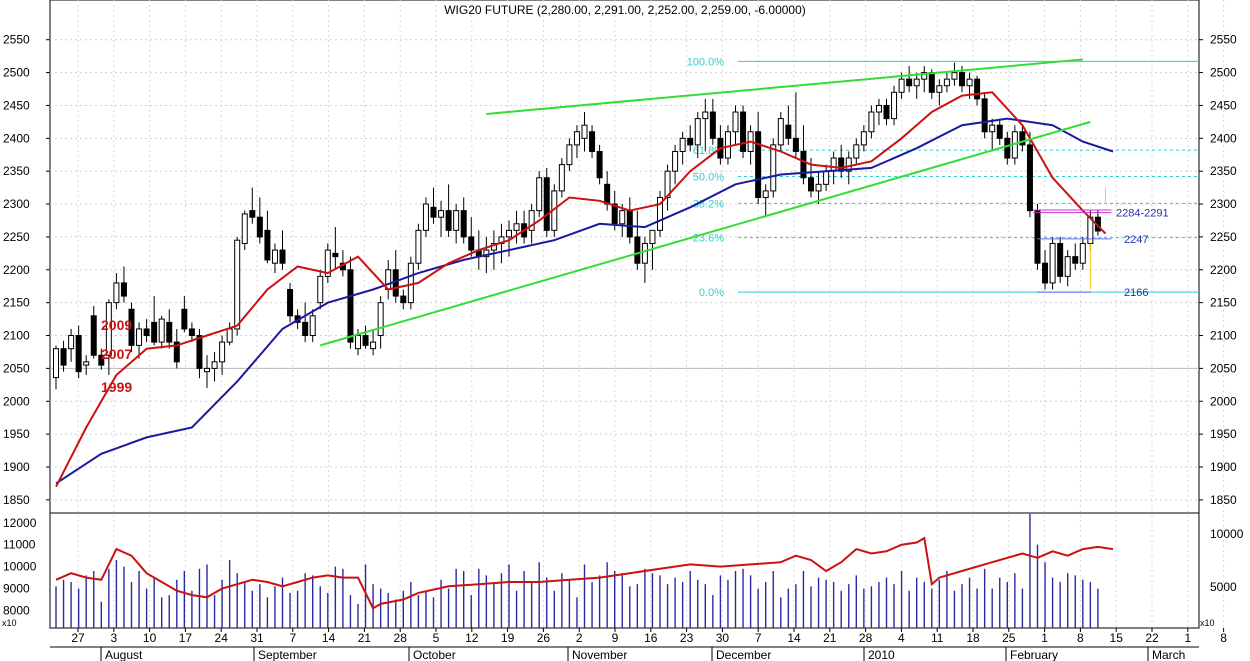  Describe the element at coordinates (16, 589) in the screenshot. I see `volume-tick-left: 9000` at that location.